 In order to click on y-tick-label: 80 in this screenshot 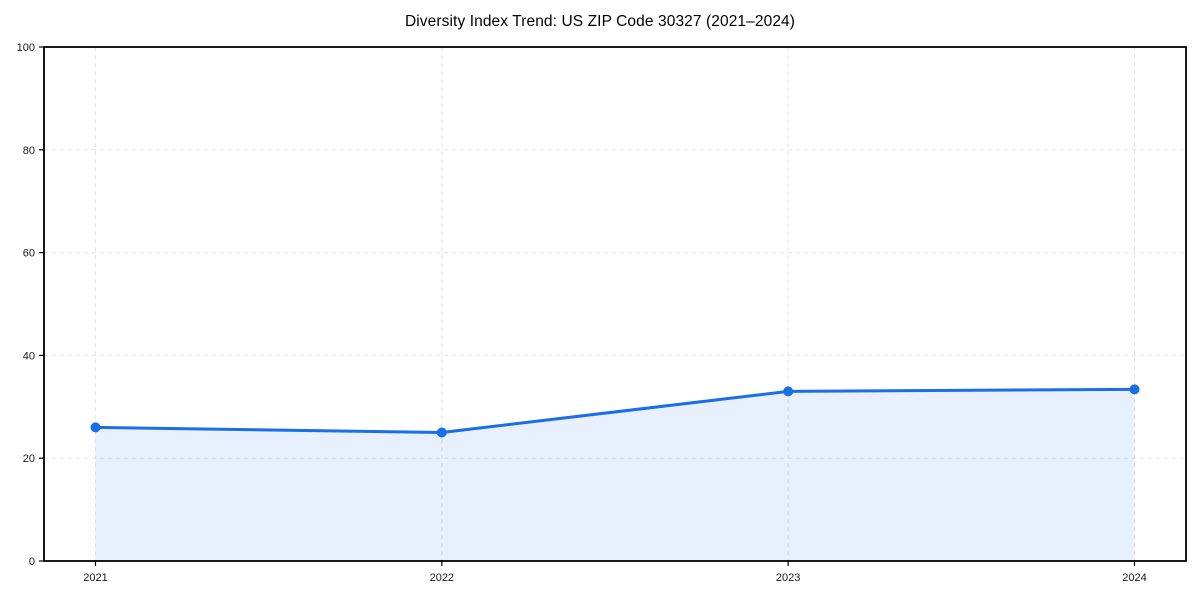, I will do `click(29, 151)`.